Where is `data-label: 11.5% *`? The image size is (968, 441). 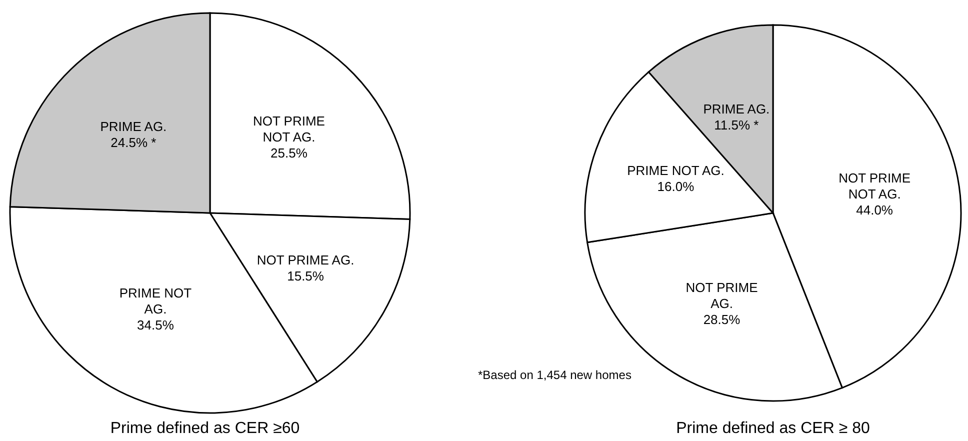 data-label: 11.5% * is located at coordinates (736, 124).